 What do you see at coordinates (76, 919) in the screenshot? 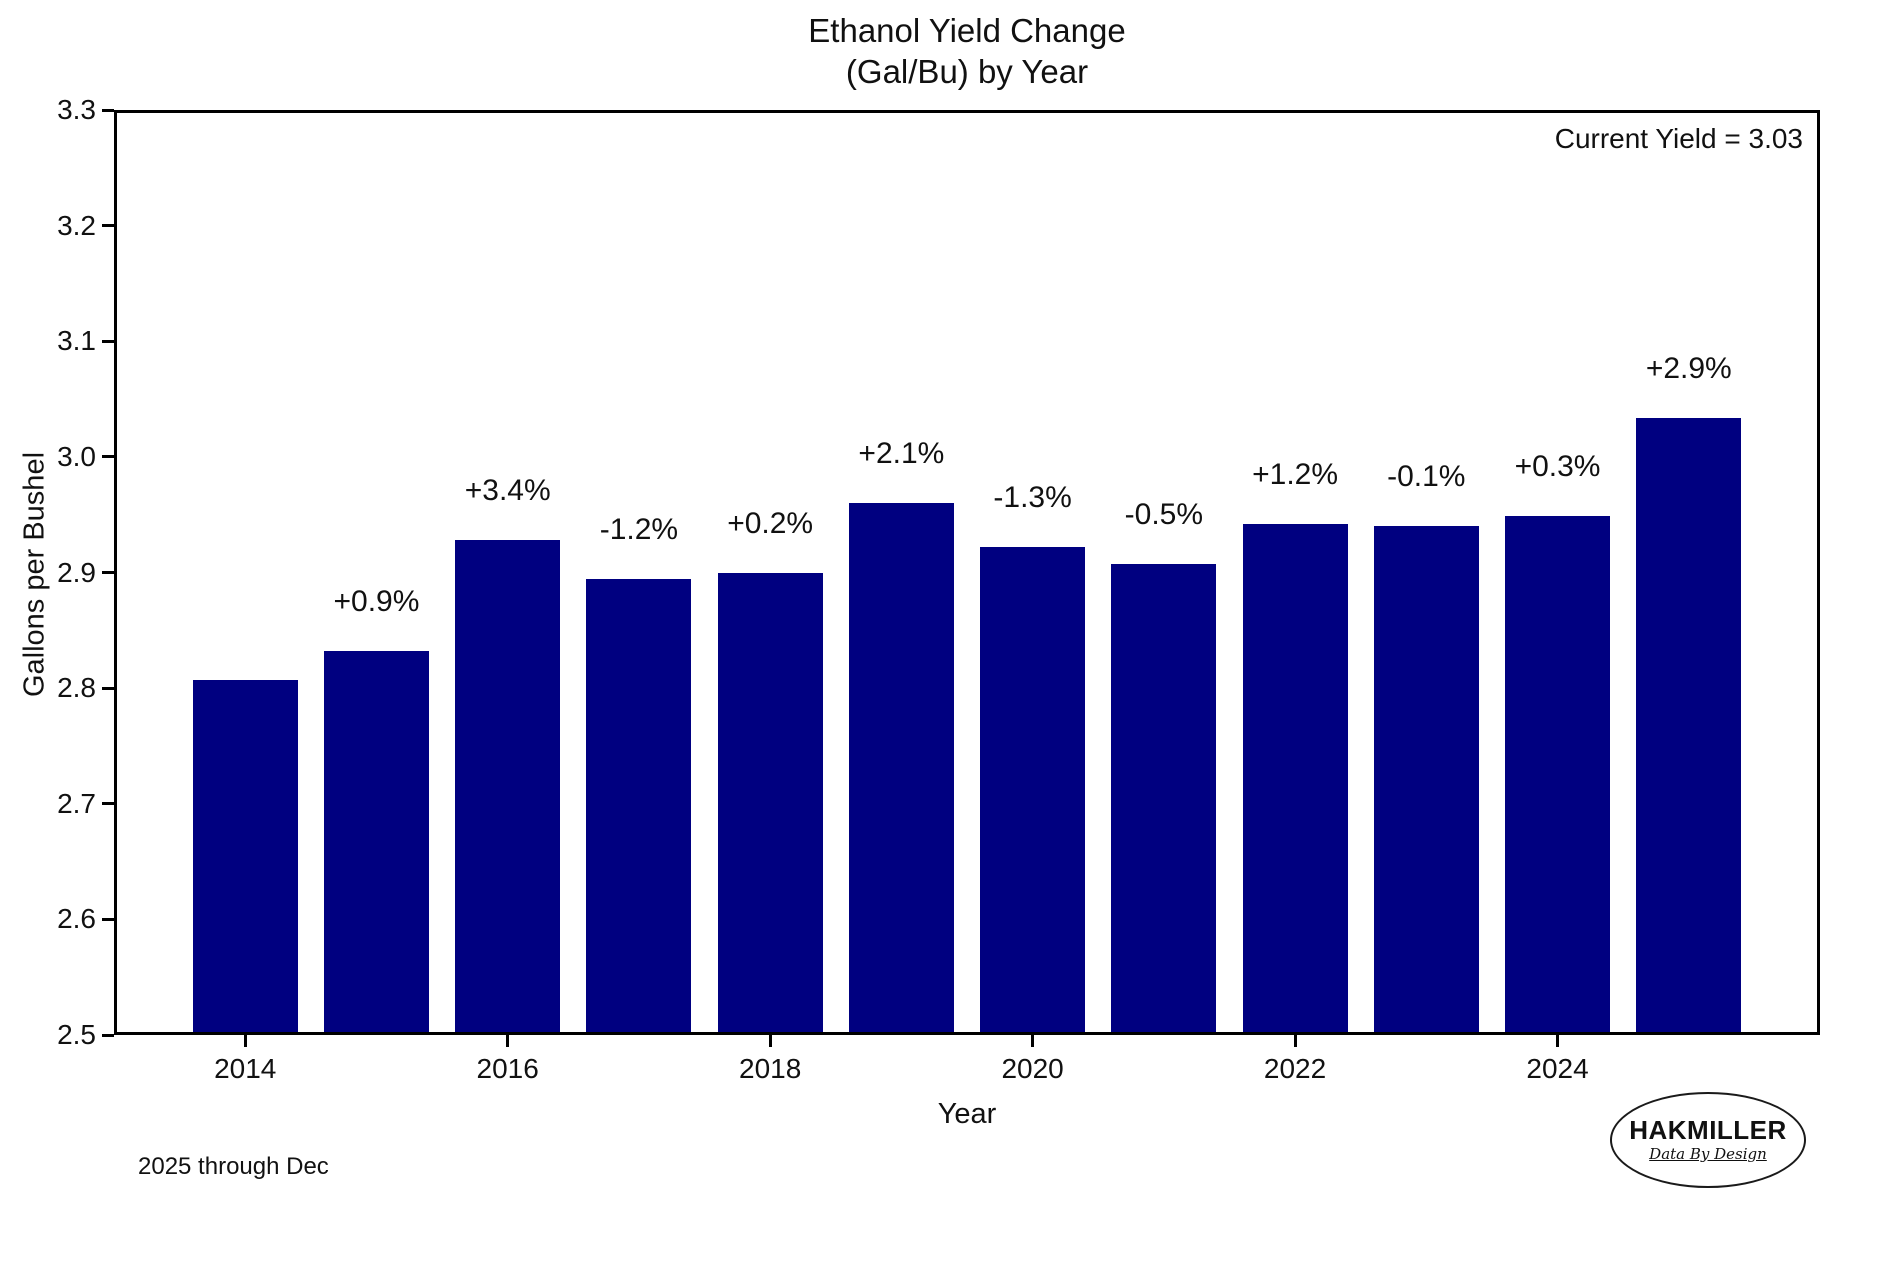
I see `y-tick-label: 2.6` at bounding box center [76, 919].